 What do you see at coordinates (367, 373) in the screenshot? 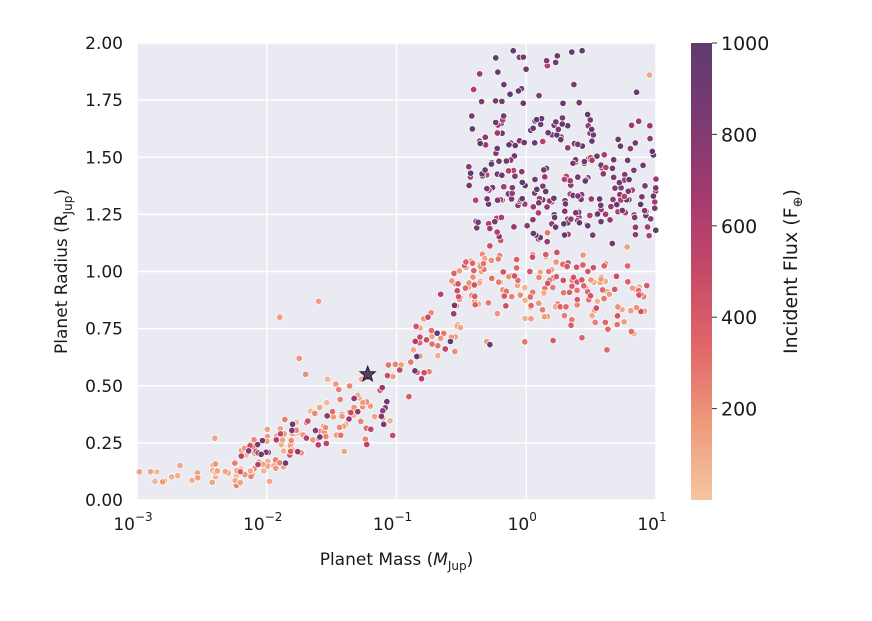
I see `highlight-star-marker` at bounding box center [367, 373].